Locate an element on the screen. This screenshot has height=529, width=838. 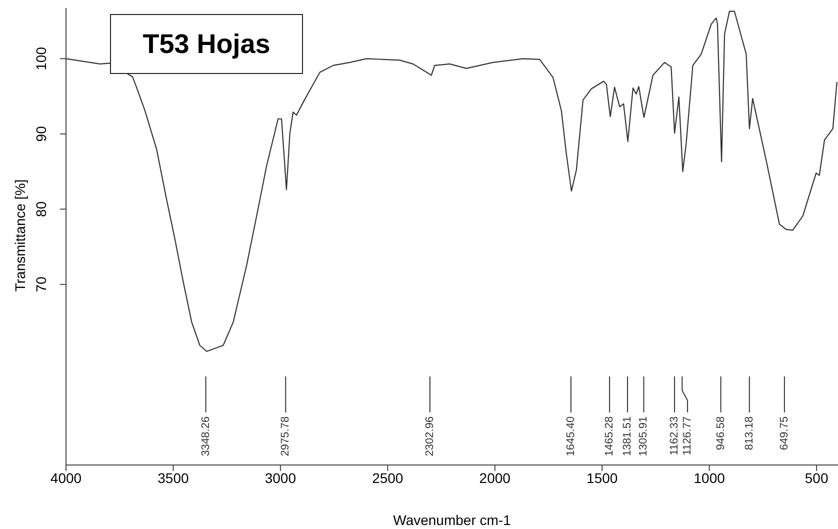
annotation: 1305.91 is located at coordinates (644, 436).